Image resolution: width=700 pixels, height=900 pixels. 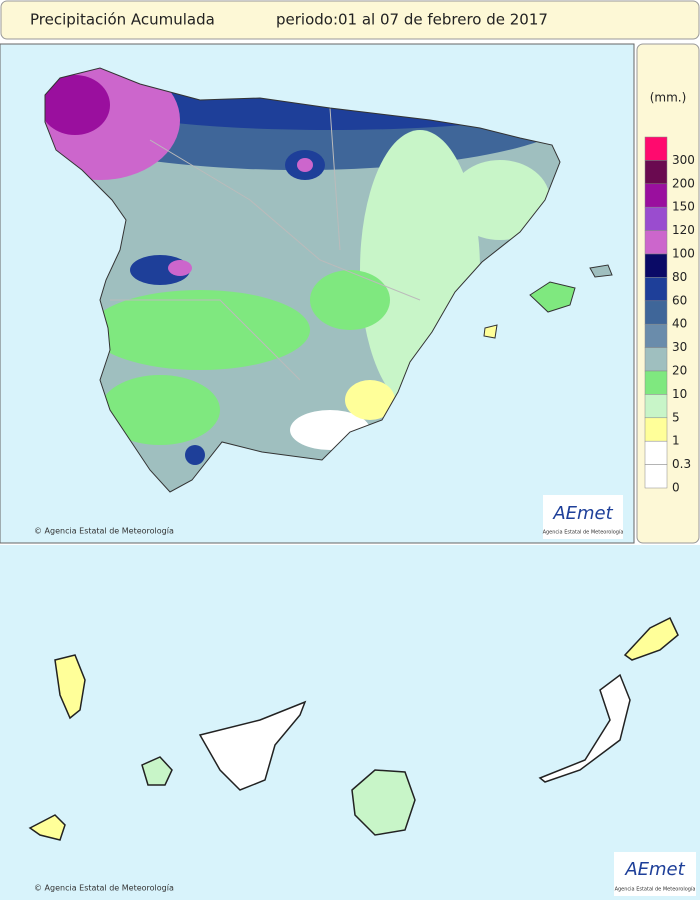 I want to click on lanzarote, so click(x=651, y=638).